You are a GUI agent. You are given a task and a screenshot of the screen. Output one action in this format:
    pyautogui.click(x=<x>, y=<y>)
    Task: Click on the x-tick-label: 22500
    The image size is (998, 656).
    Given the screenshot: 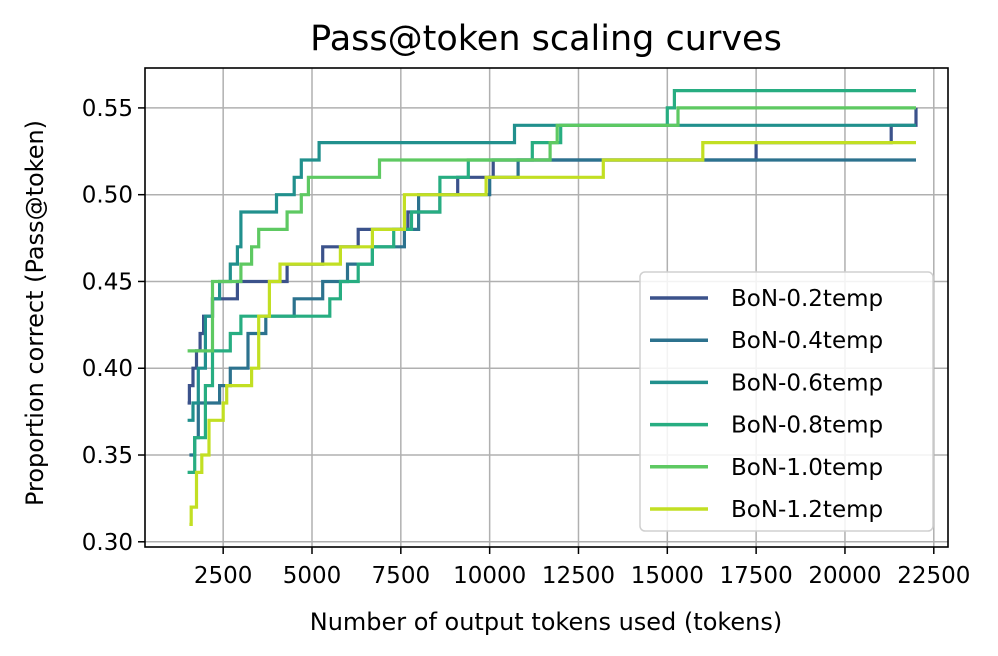 What is the action you would take?
    pyautogui.click(x=933, y=576)
    